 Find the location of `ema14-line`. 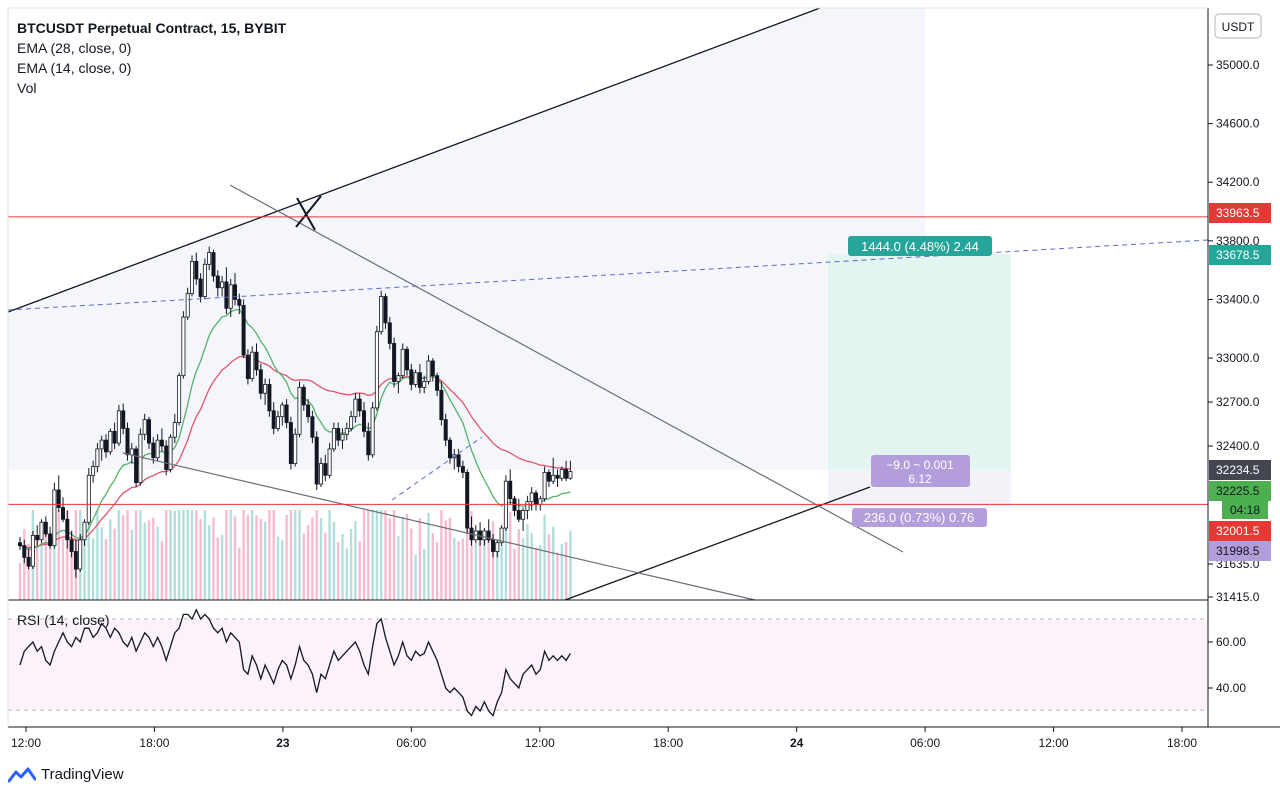

ema14-line is located at coordinates (295, 429).